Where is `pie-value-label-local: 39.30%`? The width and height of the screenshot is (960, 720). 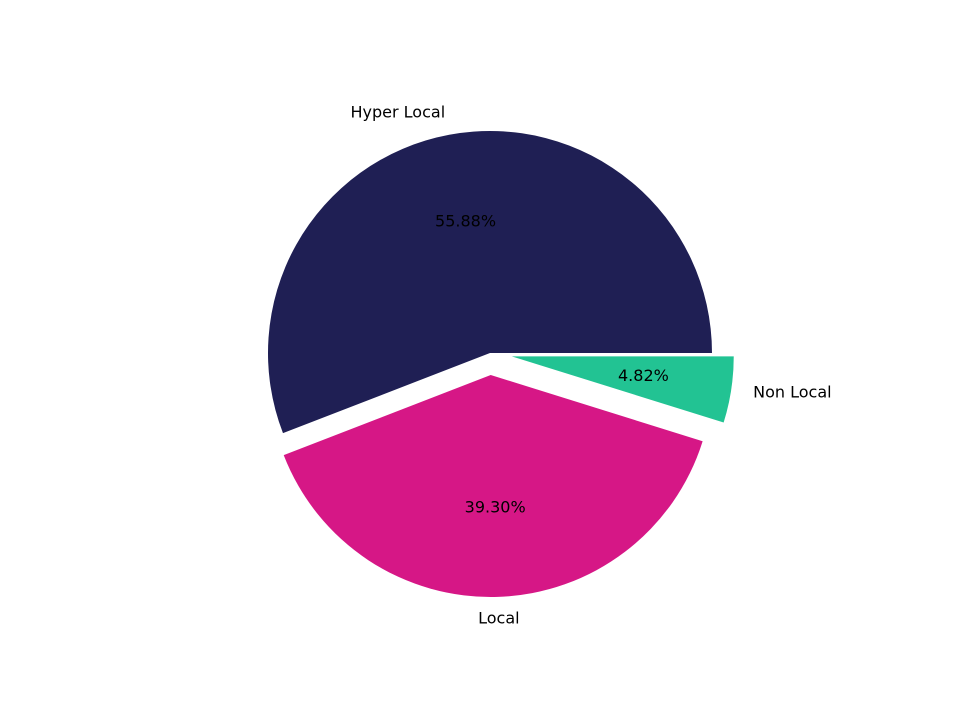 pie-value-label-local: 39.30% is located at coordinates (495, 507).